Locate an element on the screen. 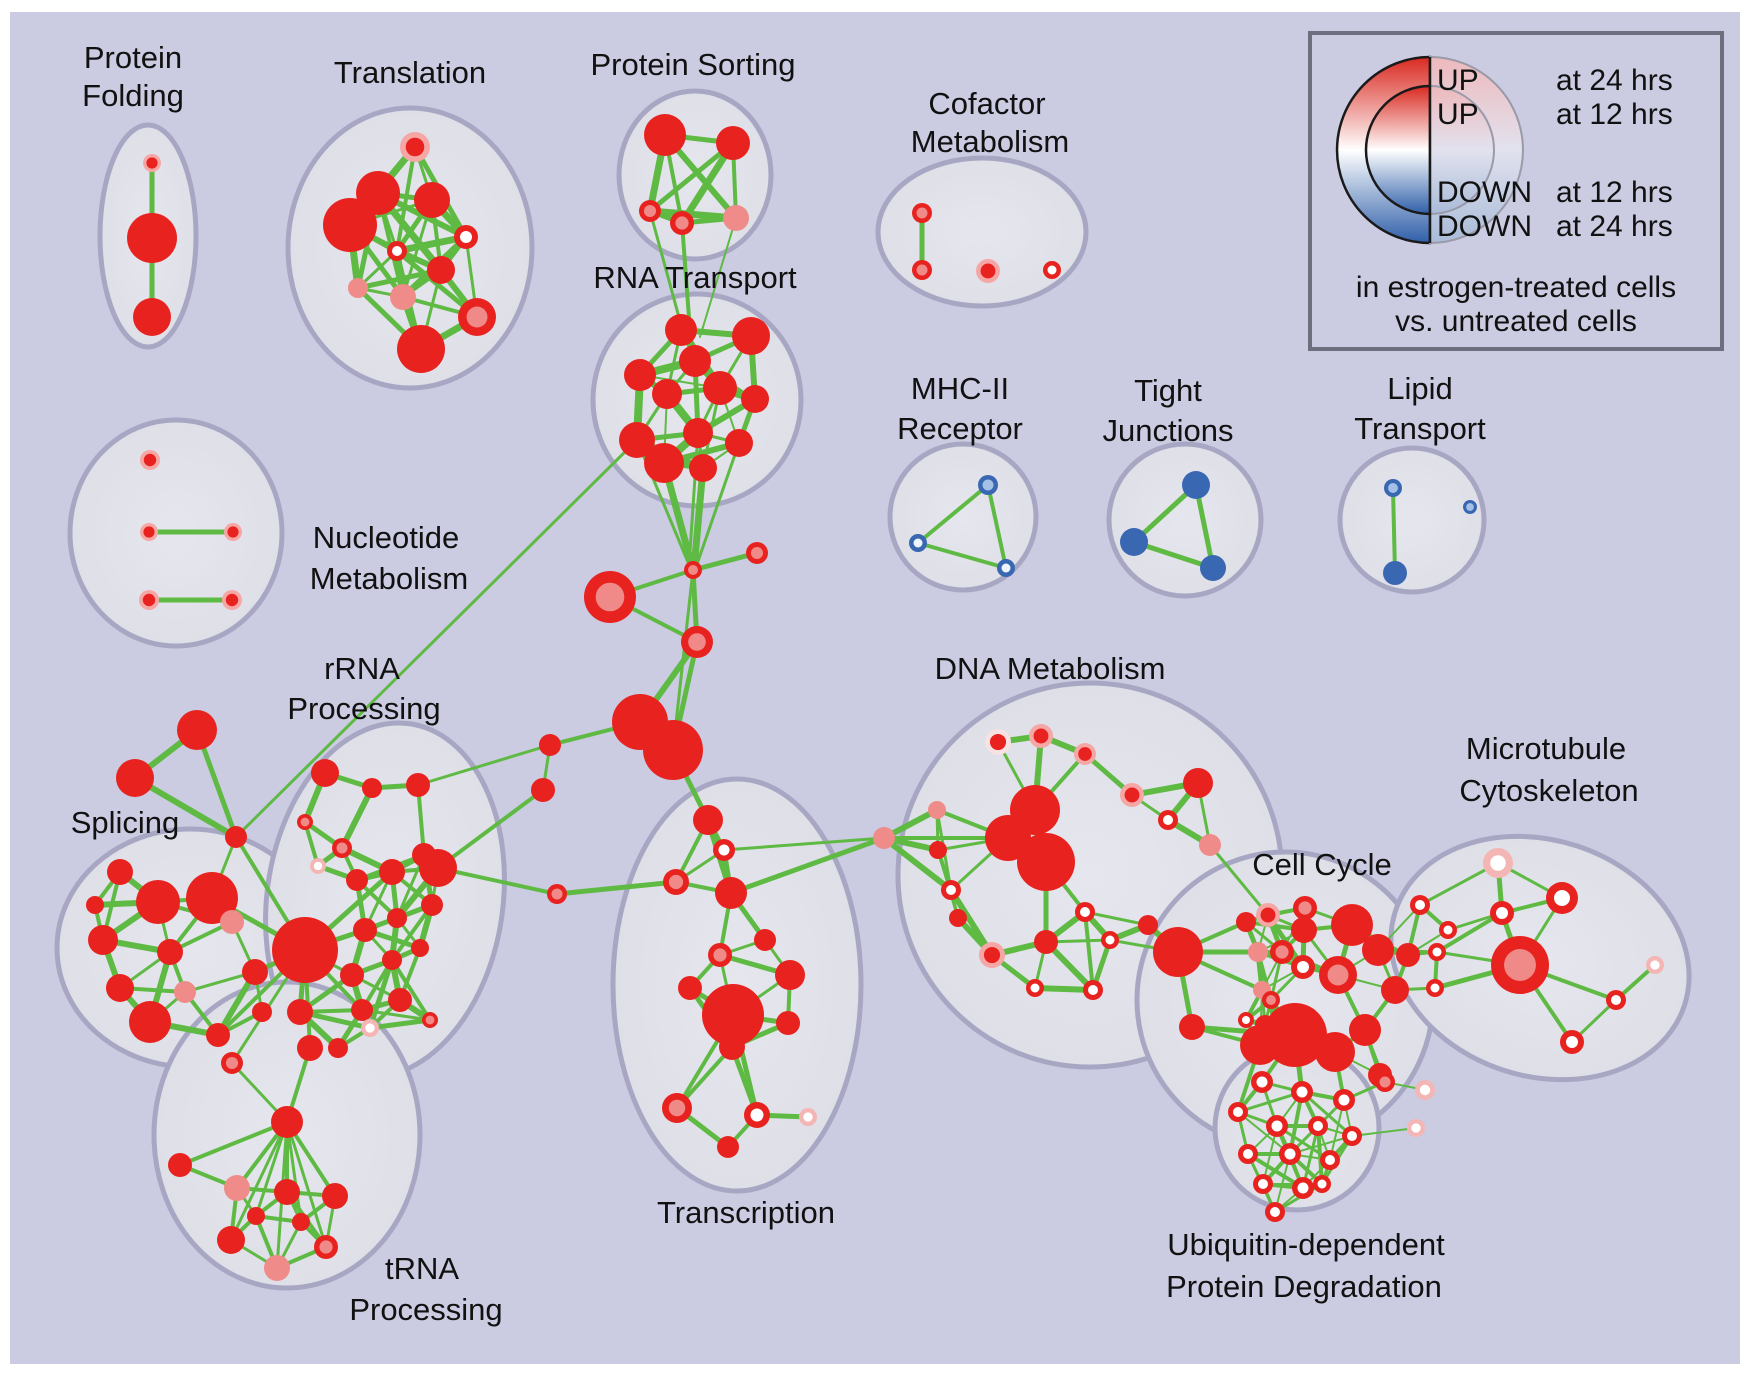 This screenshot has width=1750, height=1376. cluster-label-trna-processing: Processing is located at coordinates (425, 1309).